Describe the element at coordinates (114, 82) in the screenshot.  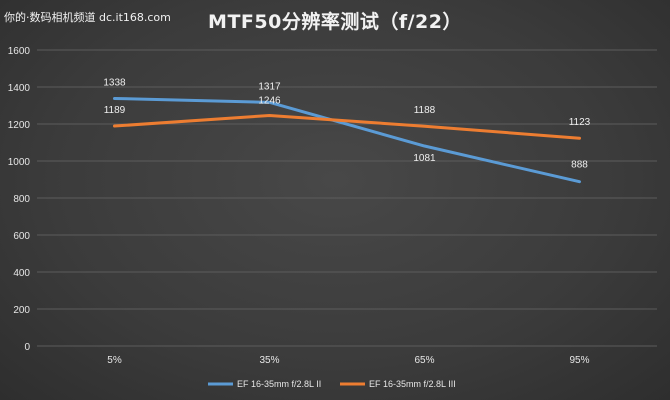
I see `data-label: 1338` at that location.